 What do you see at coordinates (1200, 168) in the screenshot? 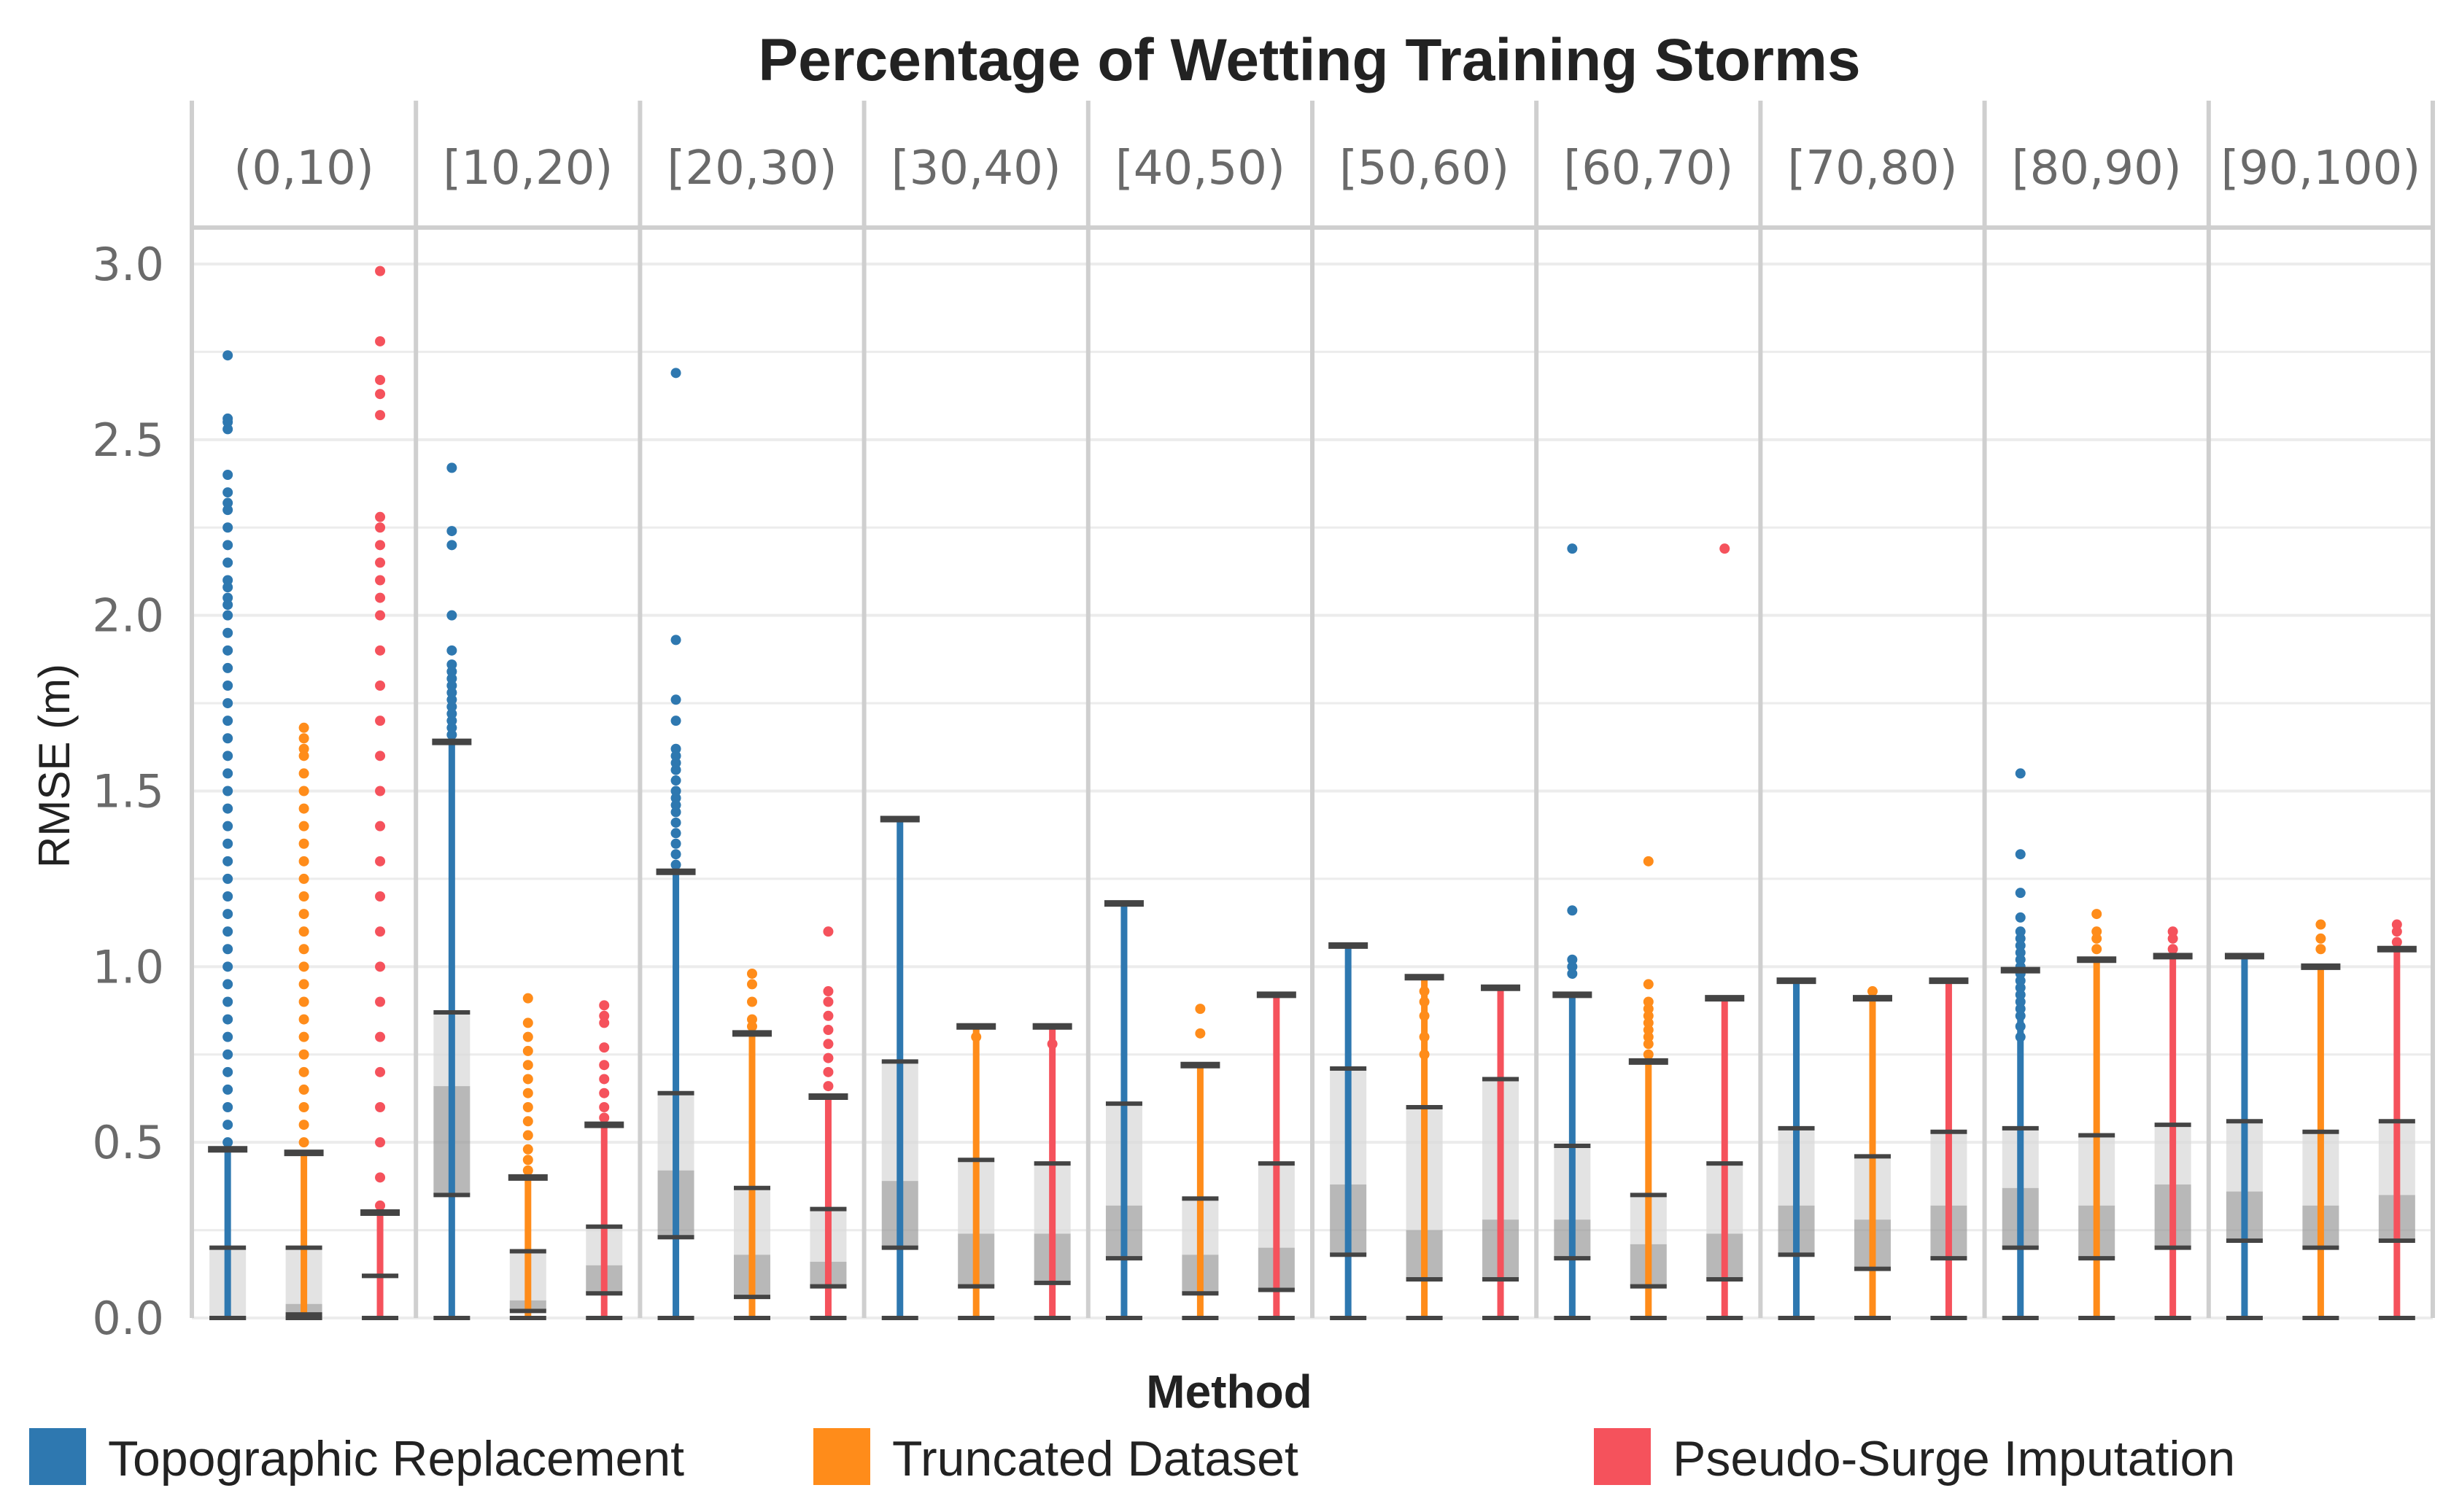
I see `facet-label: [40,50)` at bounding box center [1200, 168].